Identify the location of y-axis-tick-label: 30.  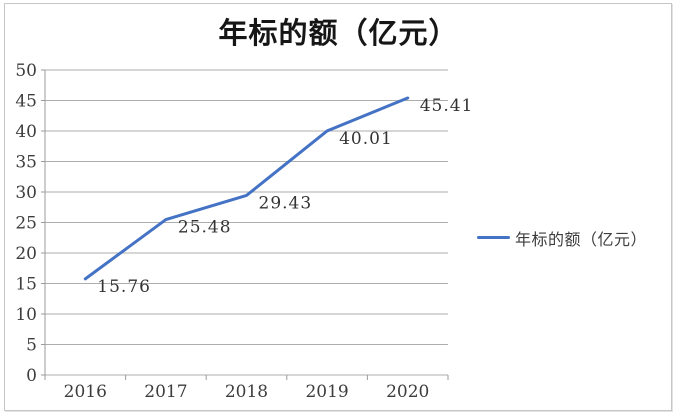
(26, 193).